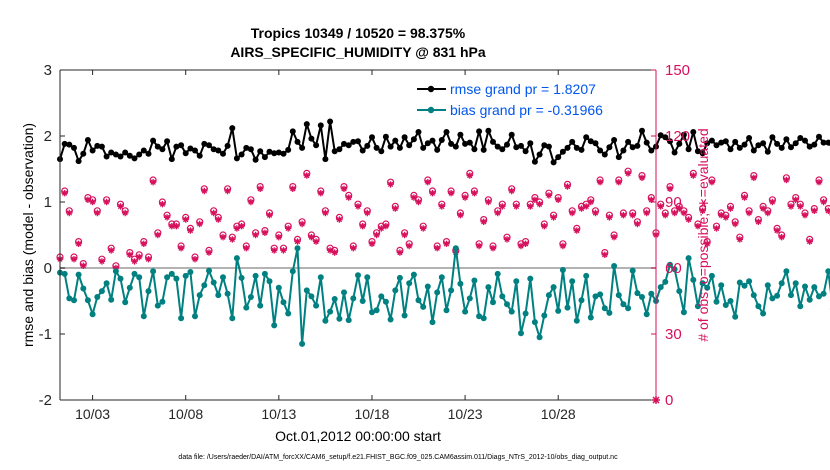  I want to click on y-right-tick-label: 120, so click(677, 136).